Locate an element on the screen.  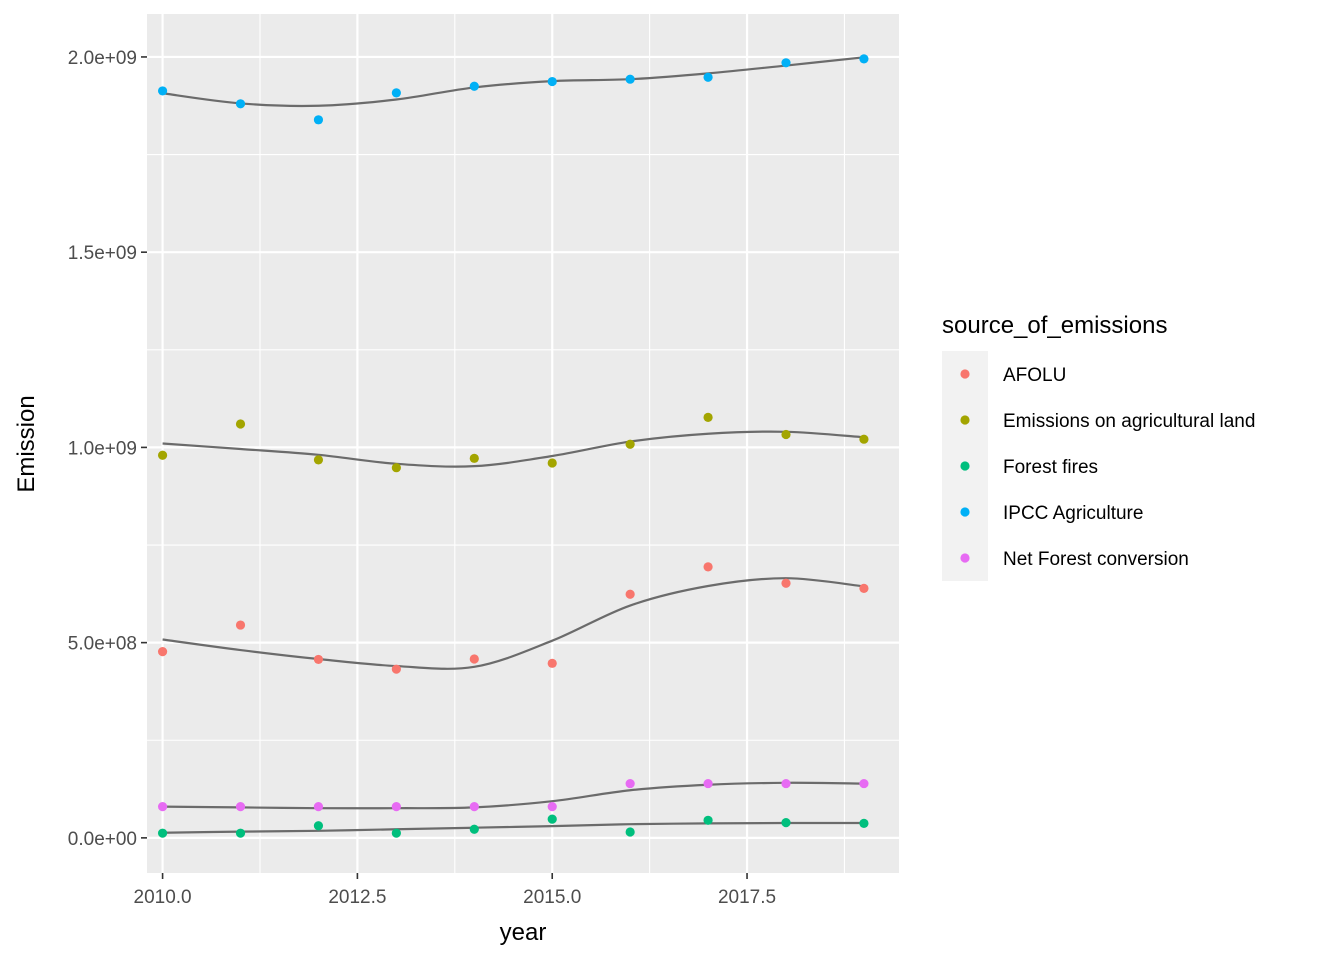
legend-label: AFOLU is located at coordinates (1034, 375).